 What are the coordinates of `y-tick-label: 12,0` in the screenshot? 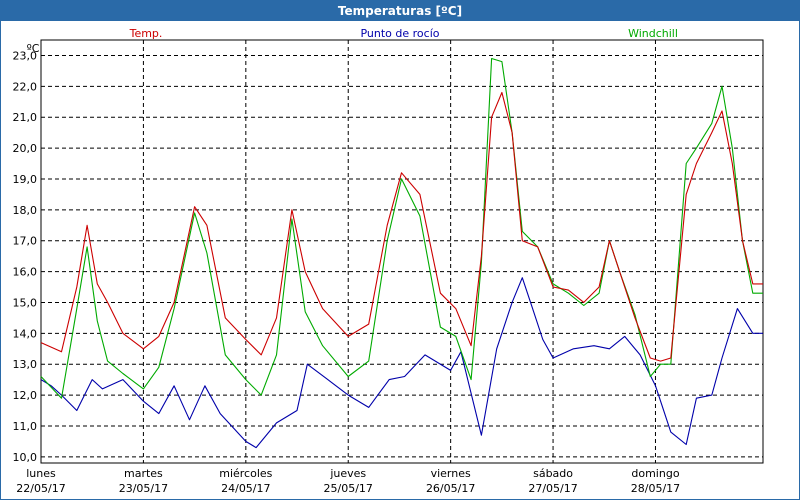 It's located at (25, 395).